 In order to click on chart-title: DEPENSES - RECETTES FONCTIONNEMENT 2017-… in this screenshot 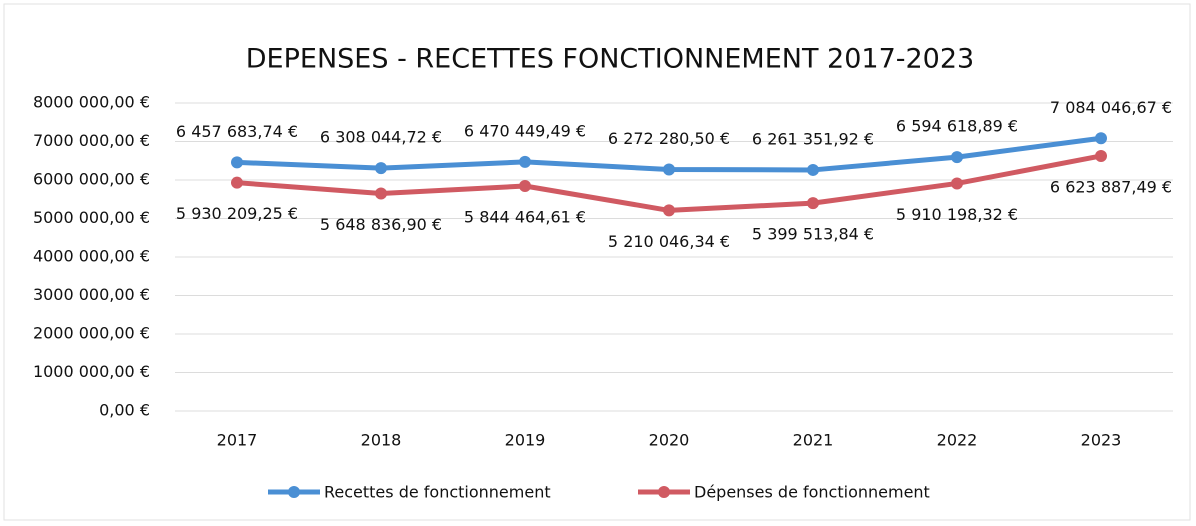, I will do `click(610, 59)`.